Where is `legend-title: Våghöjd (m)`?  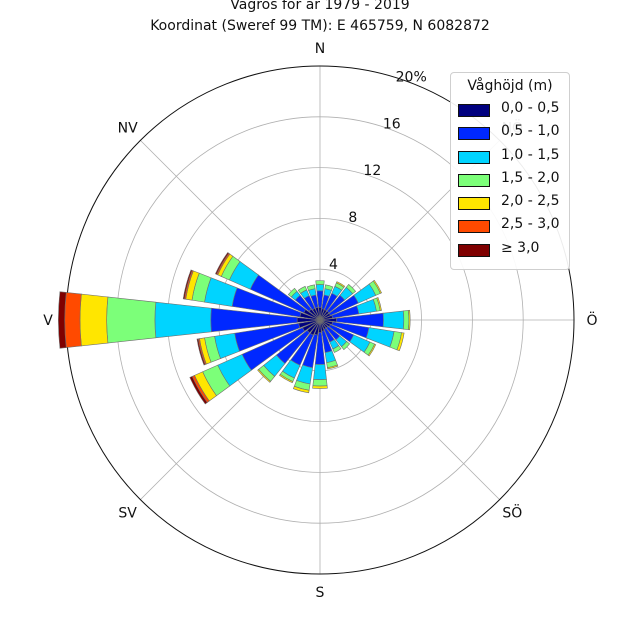 legend-title: Våghöjd (m) is located at coordinates (510, 86).